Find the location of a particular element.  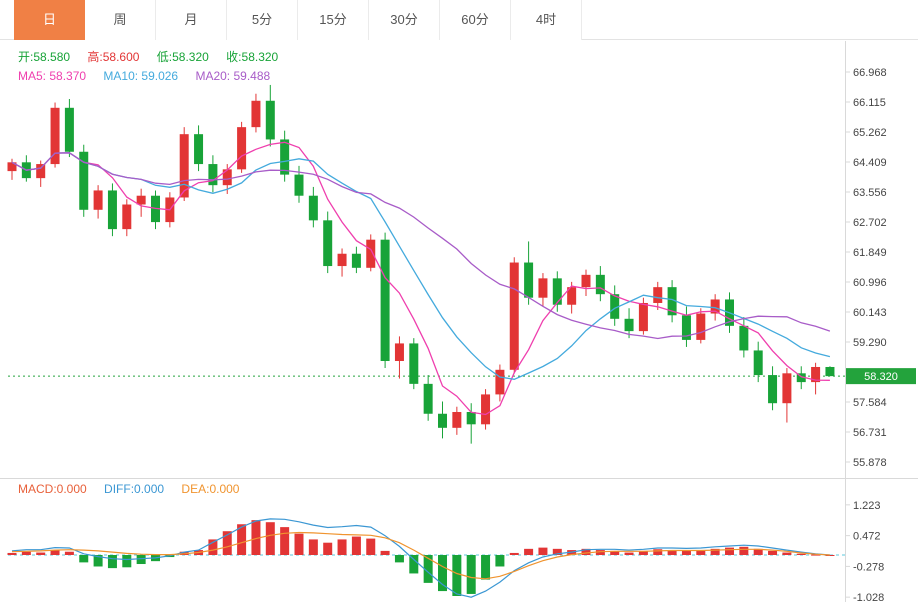

svg-text: -1.028 is located at coordinates (868, 597).